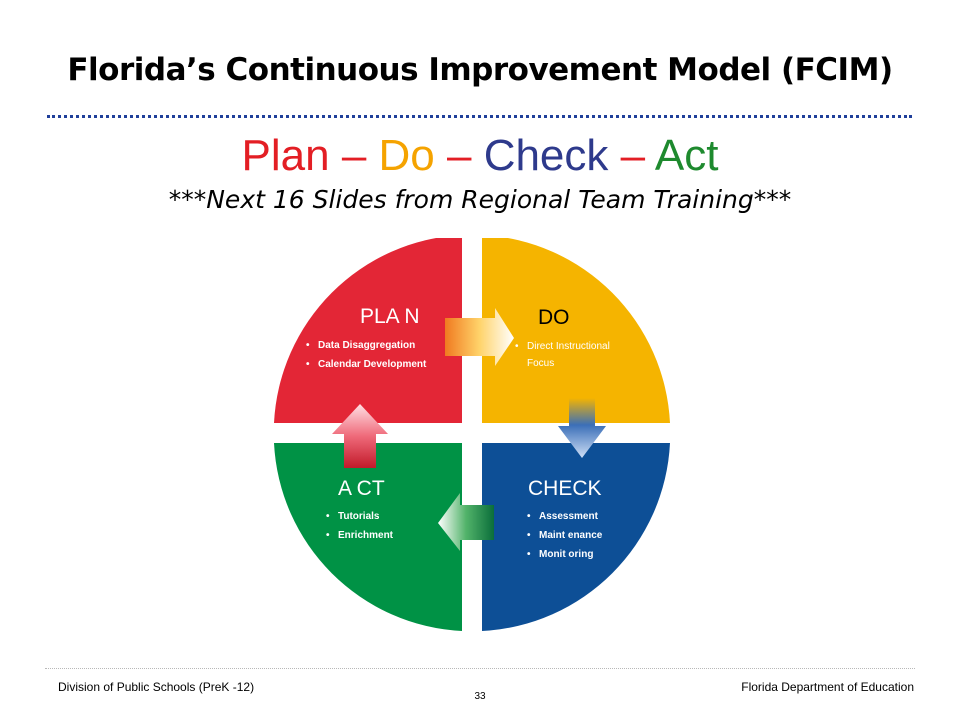 Image resolution: width=960 pixels, height=720 pixels. I want to click on quadrant-check, so click(576, 537).